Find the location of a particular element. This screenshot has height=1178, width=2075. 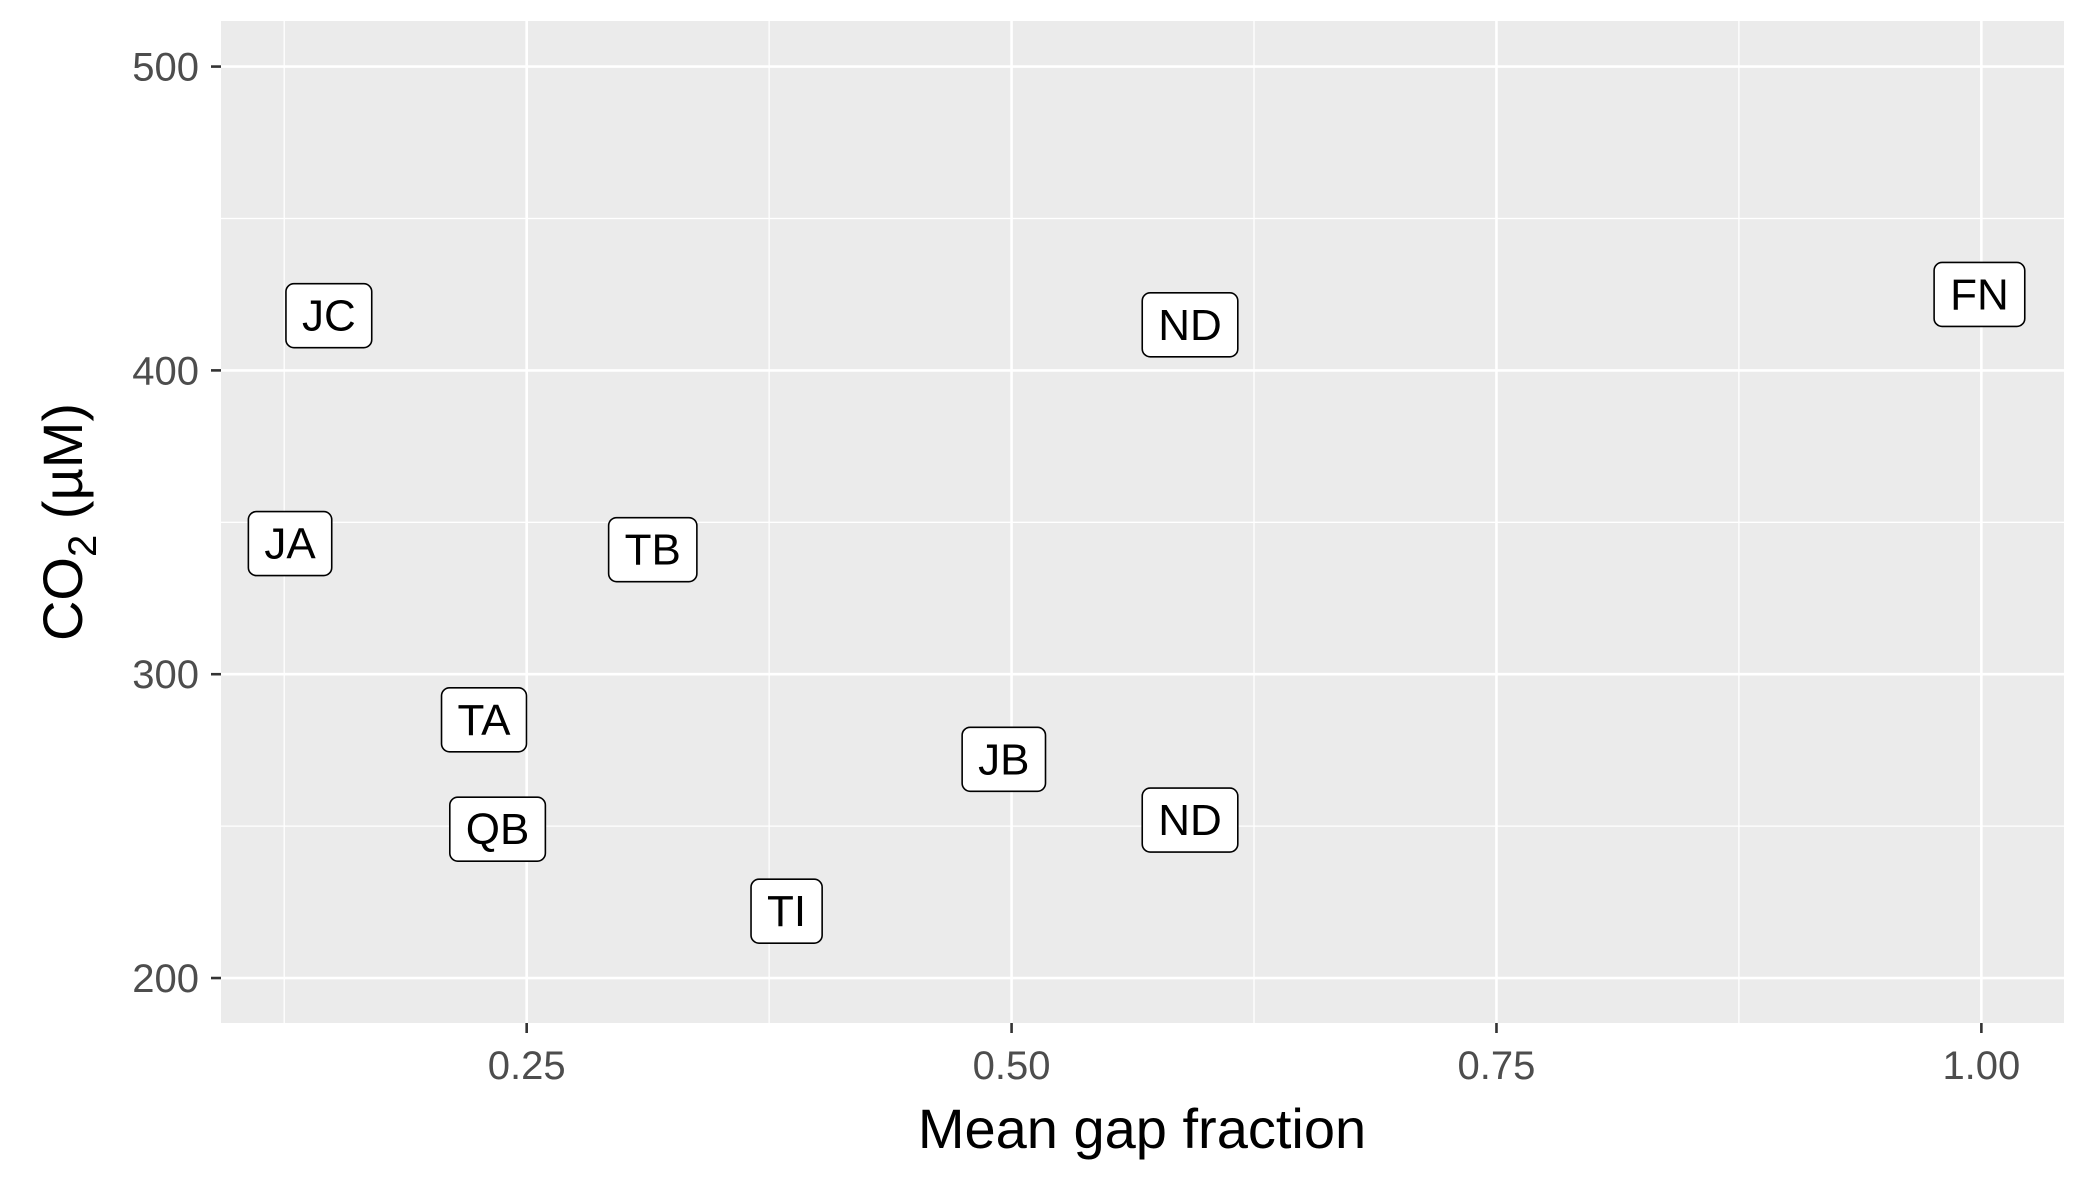

point-label-jc: JC is located at coordinates (329, 315).